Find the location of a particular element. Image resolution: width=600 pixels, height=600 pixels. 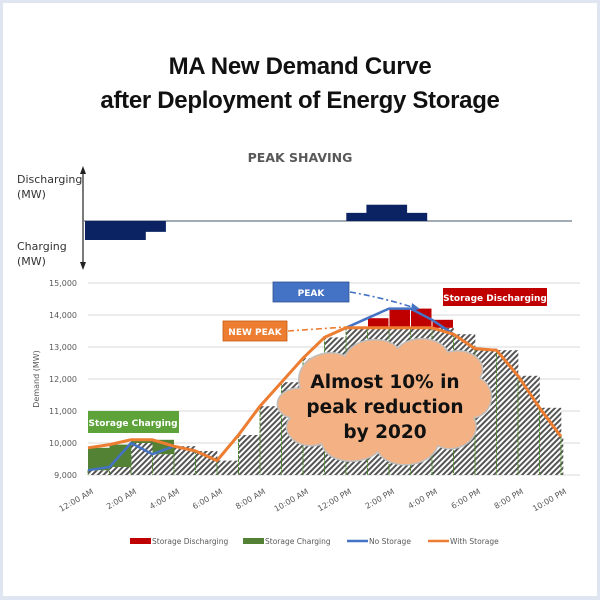

legend-swatch-storage-discharging is located at coordinates (140, 541).